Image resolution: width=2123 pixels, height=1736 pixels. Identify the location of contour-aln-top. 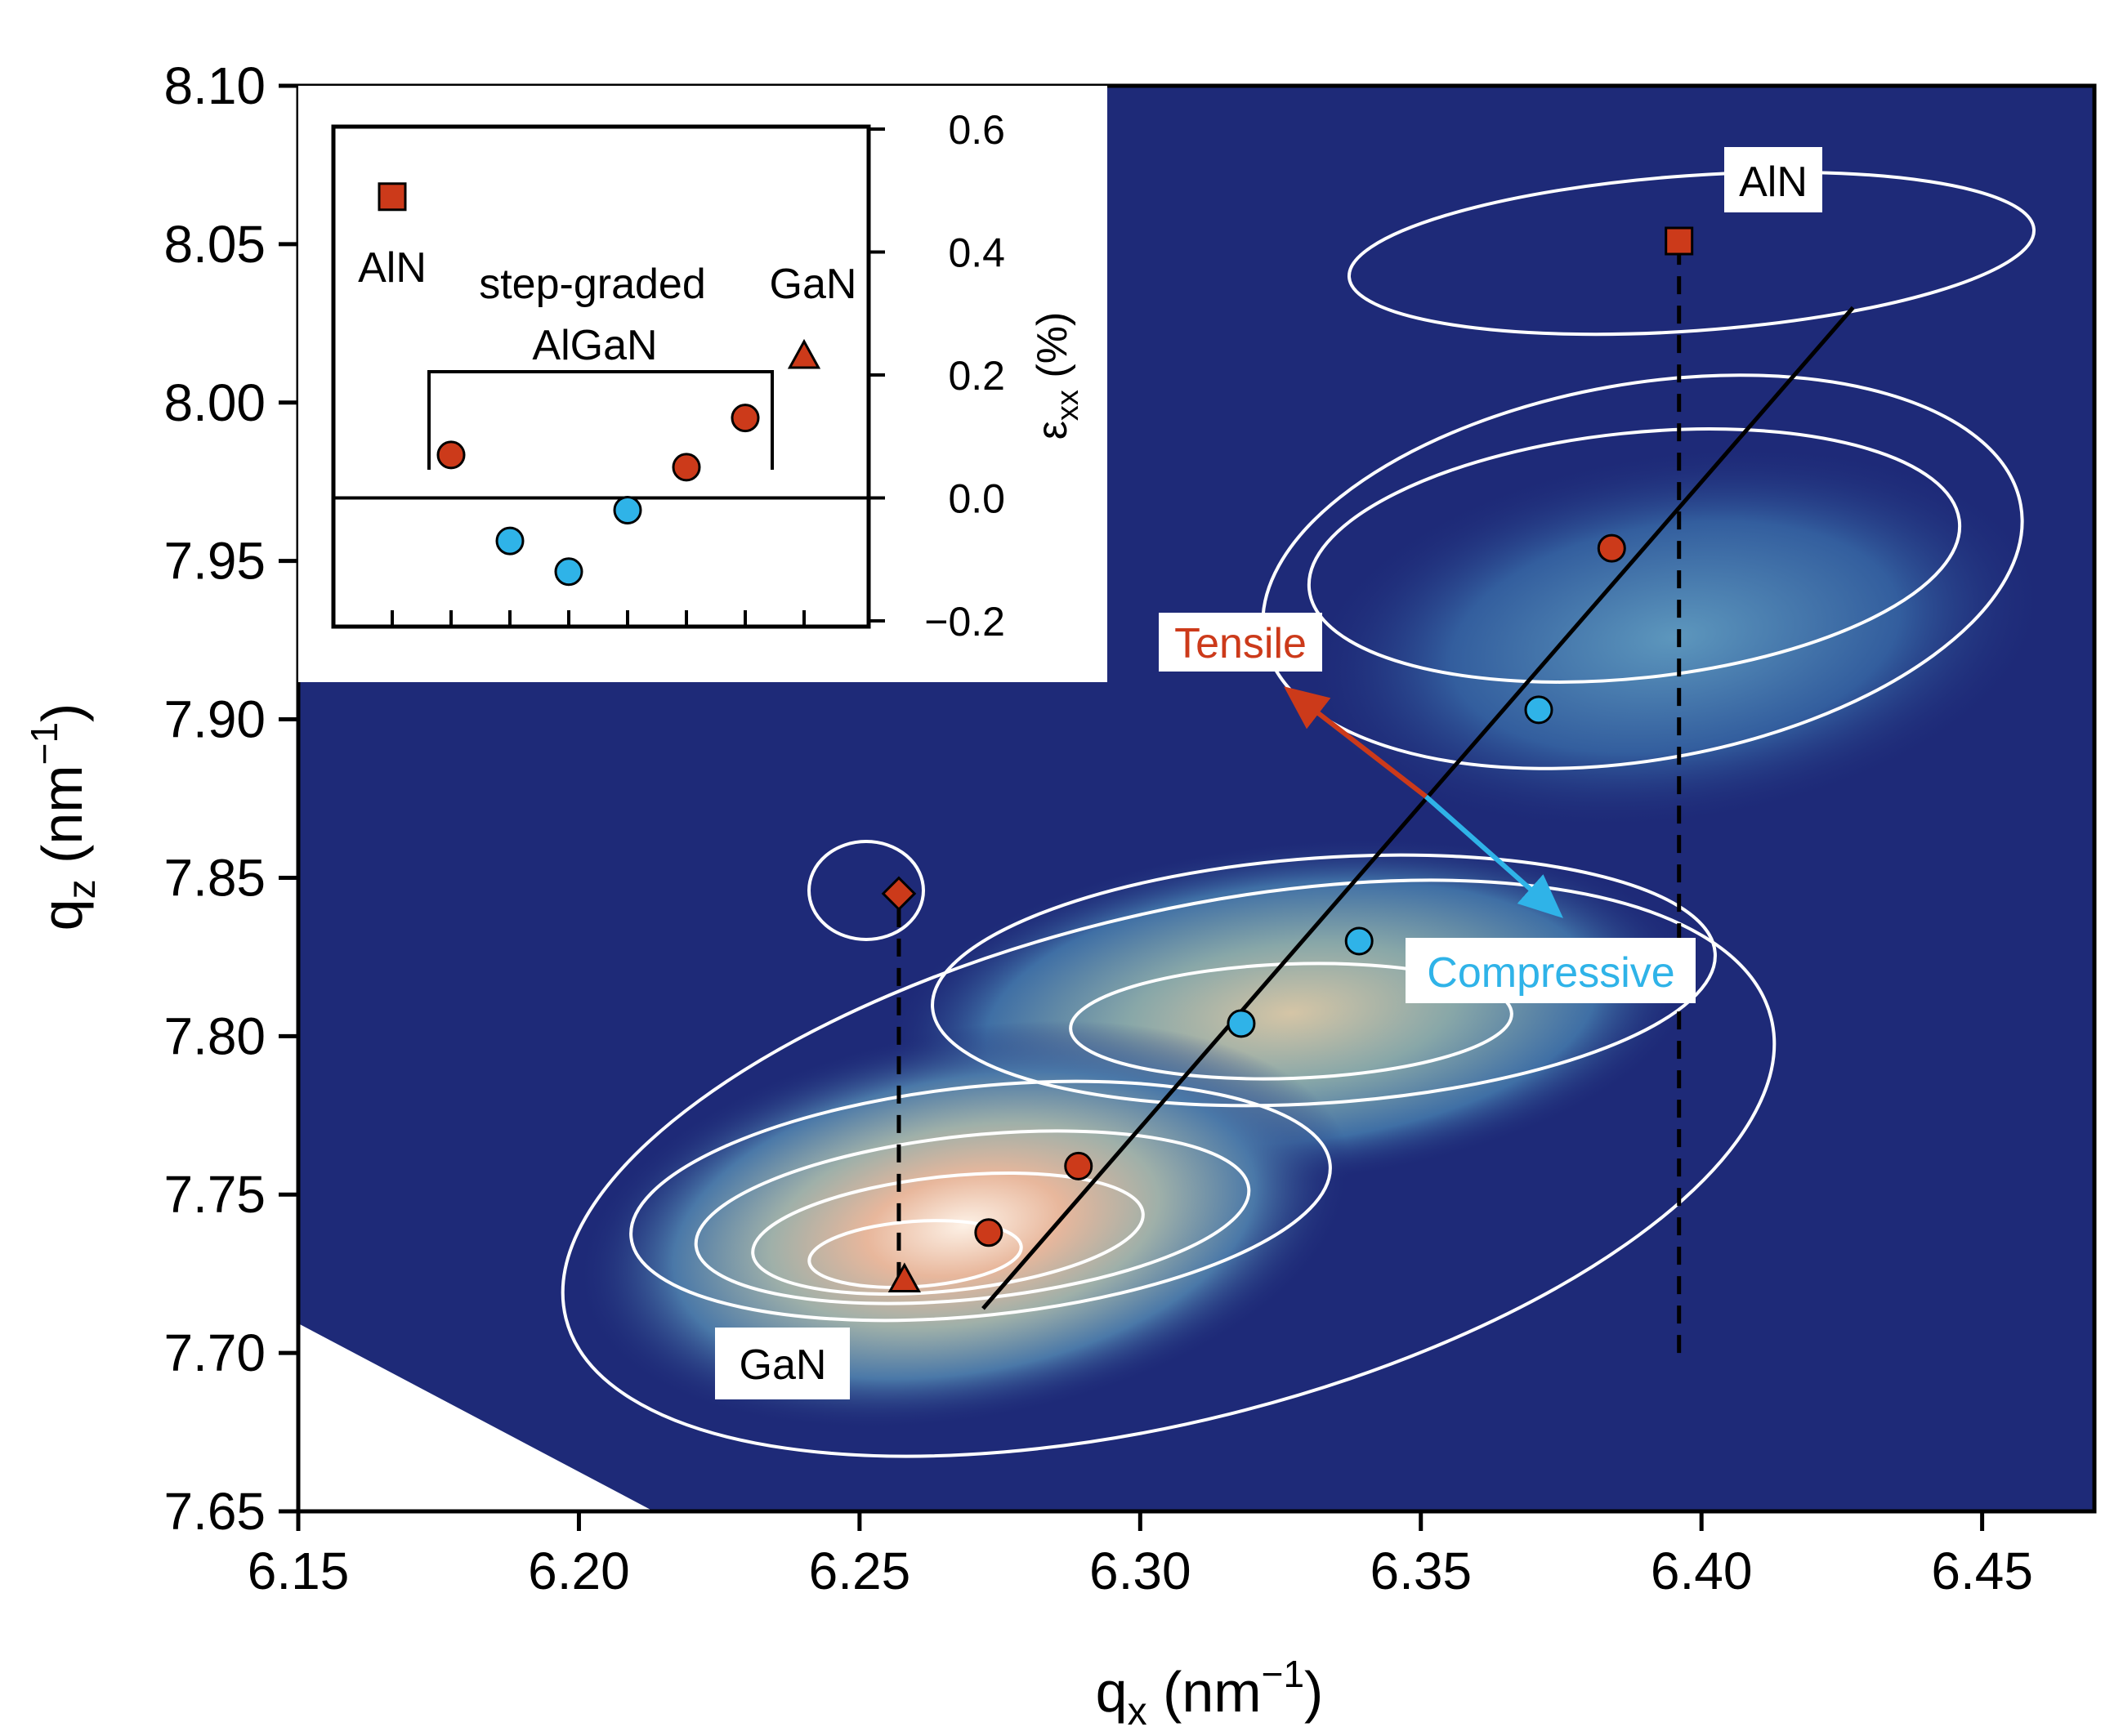
(1691, 254).